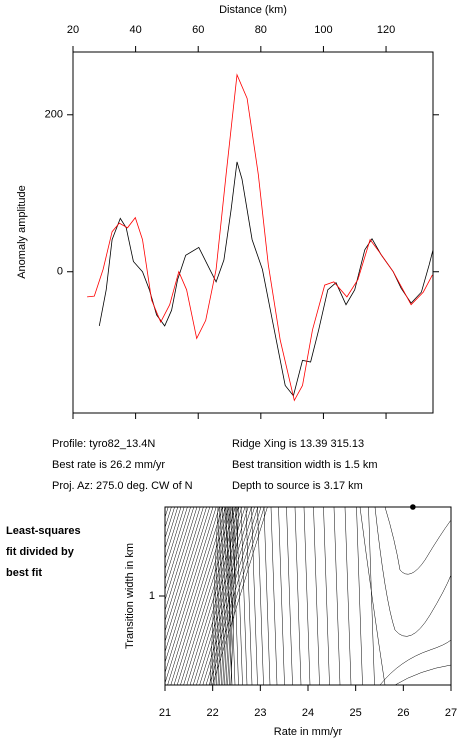 The width and height of the screenshot is (467, 745). I want to click on annotation: Best rate is 26.2 mm/yr, so click(108, 465).